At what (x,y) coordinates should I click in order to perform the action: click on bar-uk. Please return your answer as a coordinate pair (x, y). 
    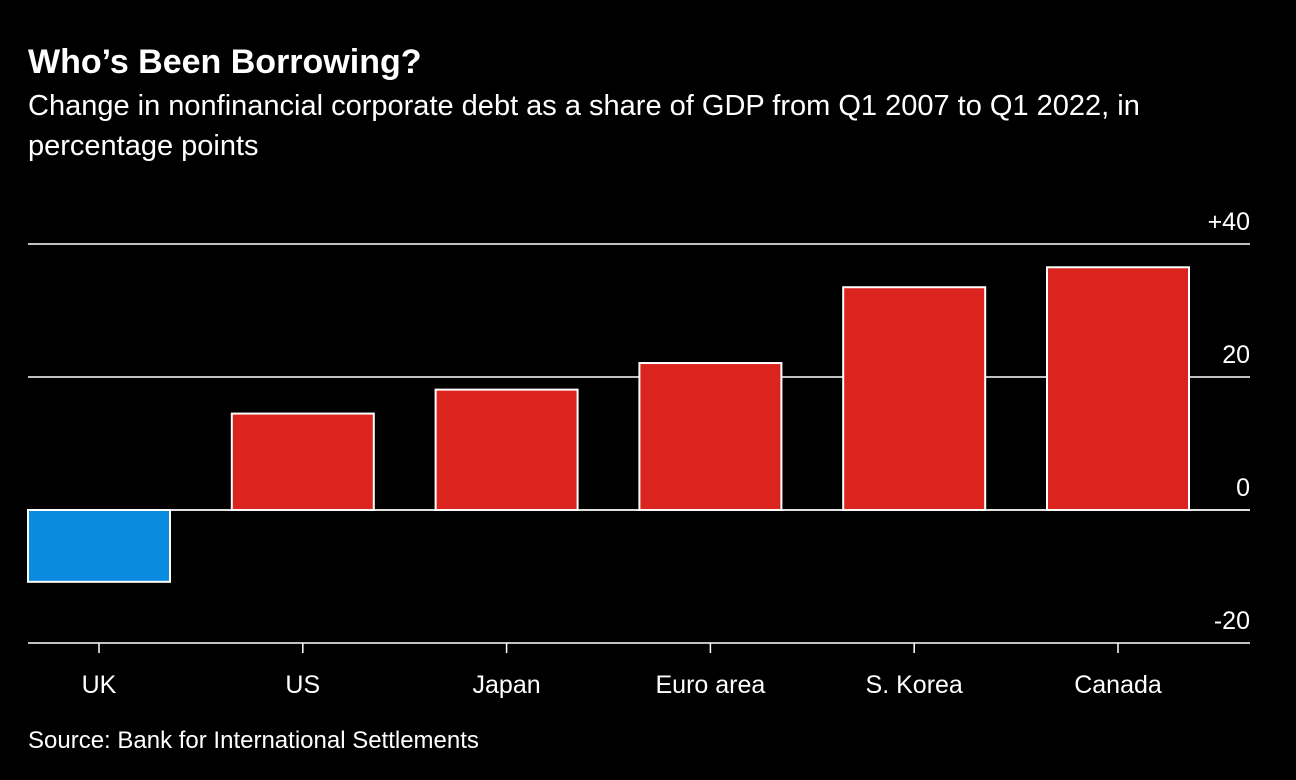
    Looking at the image, I should click on (99, 546).